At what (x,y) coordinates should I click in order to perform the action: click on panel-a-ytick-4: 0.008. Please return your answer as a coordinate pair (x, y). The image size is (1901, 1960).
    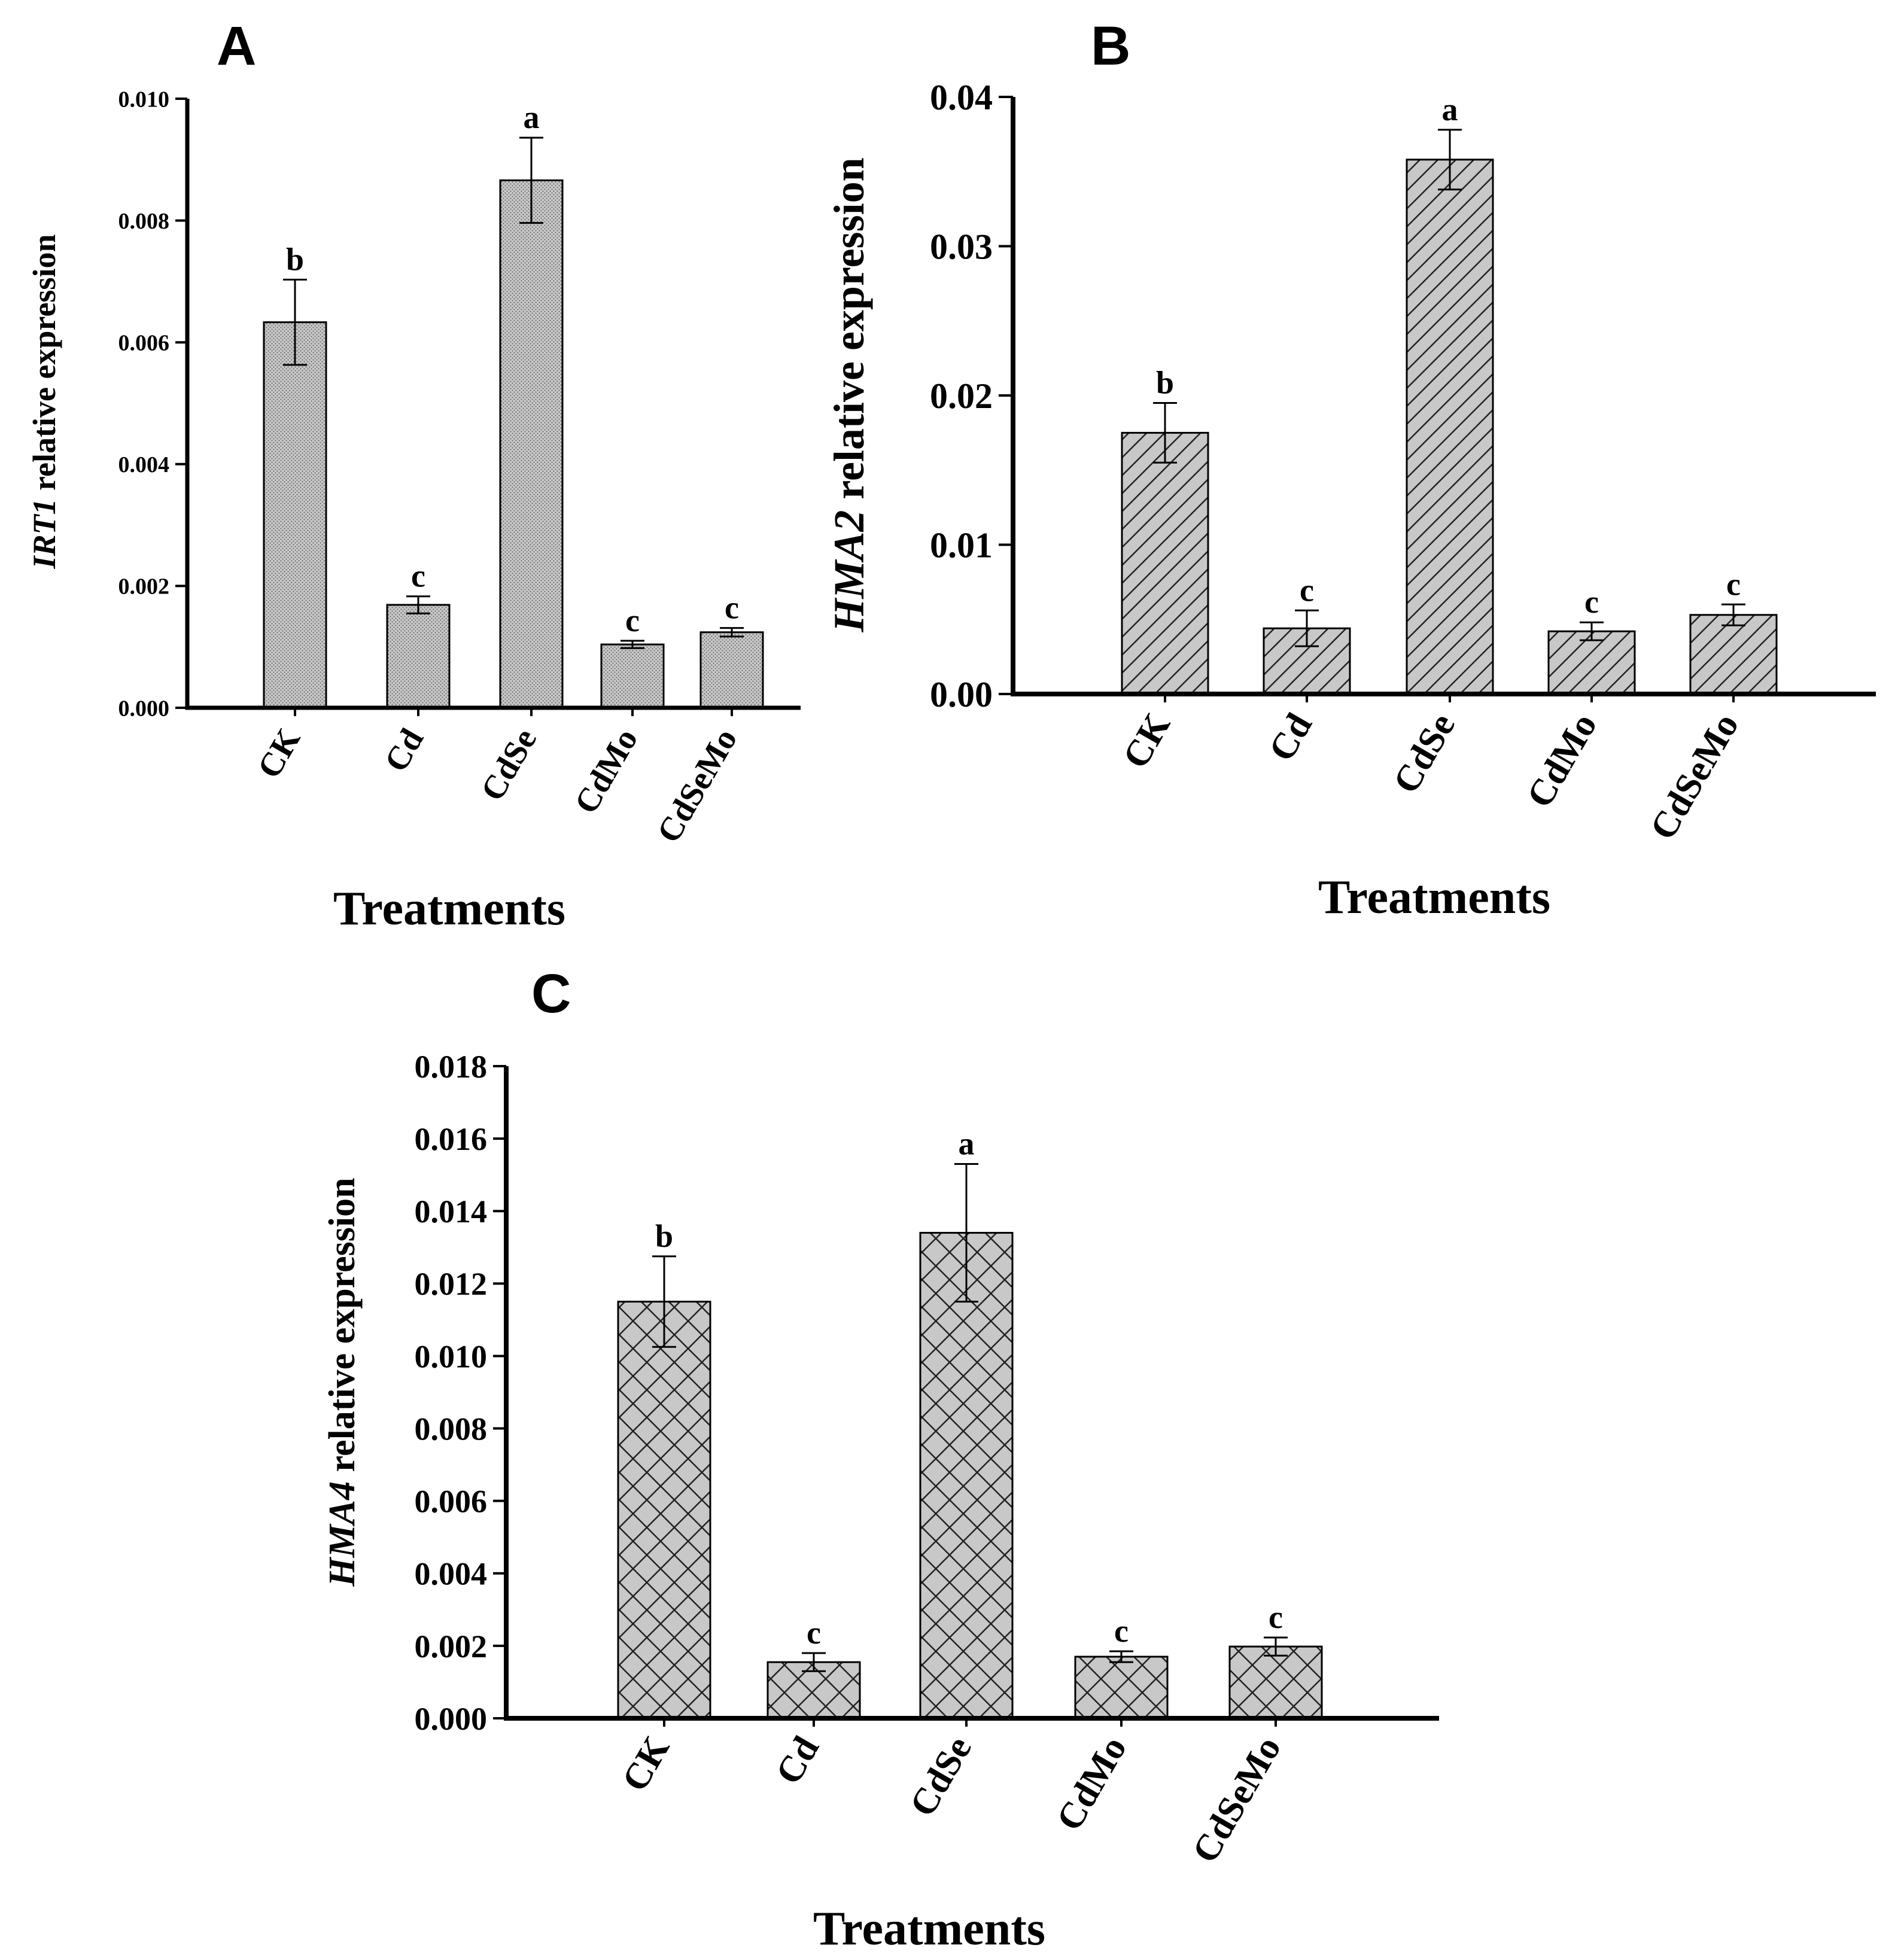
    Looking at the image, I should click on (144, 221).